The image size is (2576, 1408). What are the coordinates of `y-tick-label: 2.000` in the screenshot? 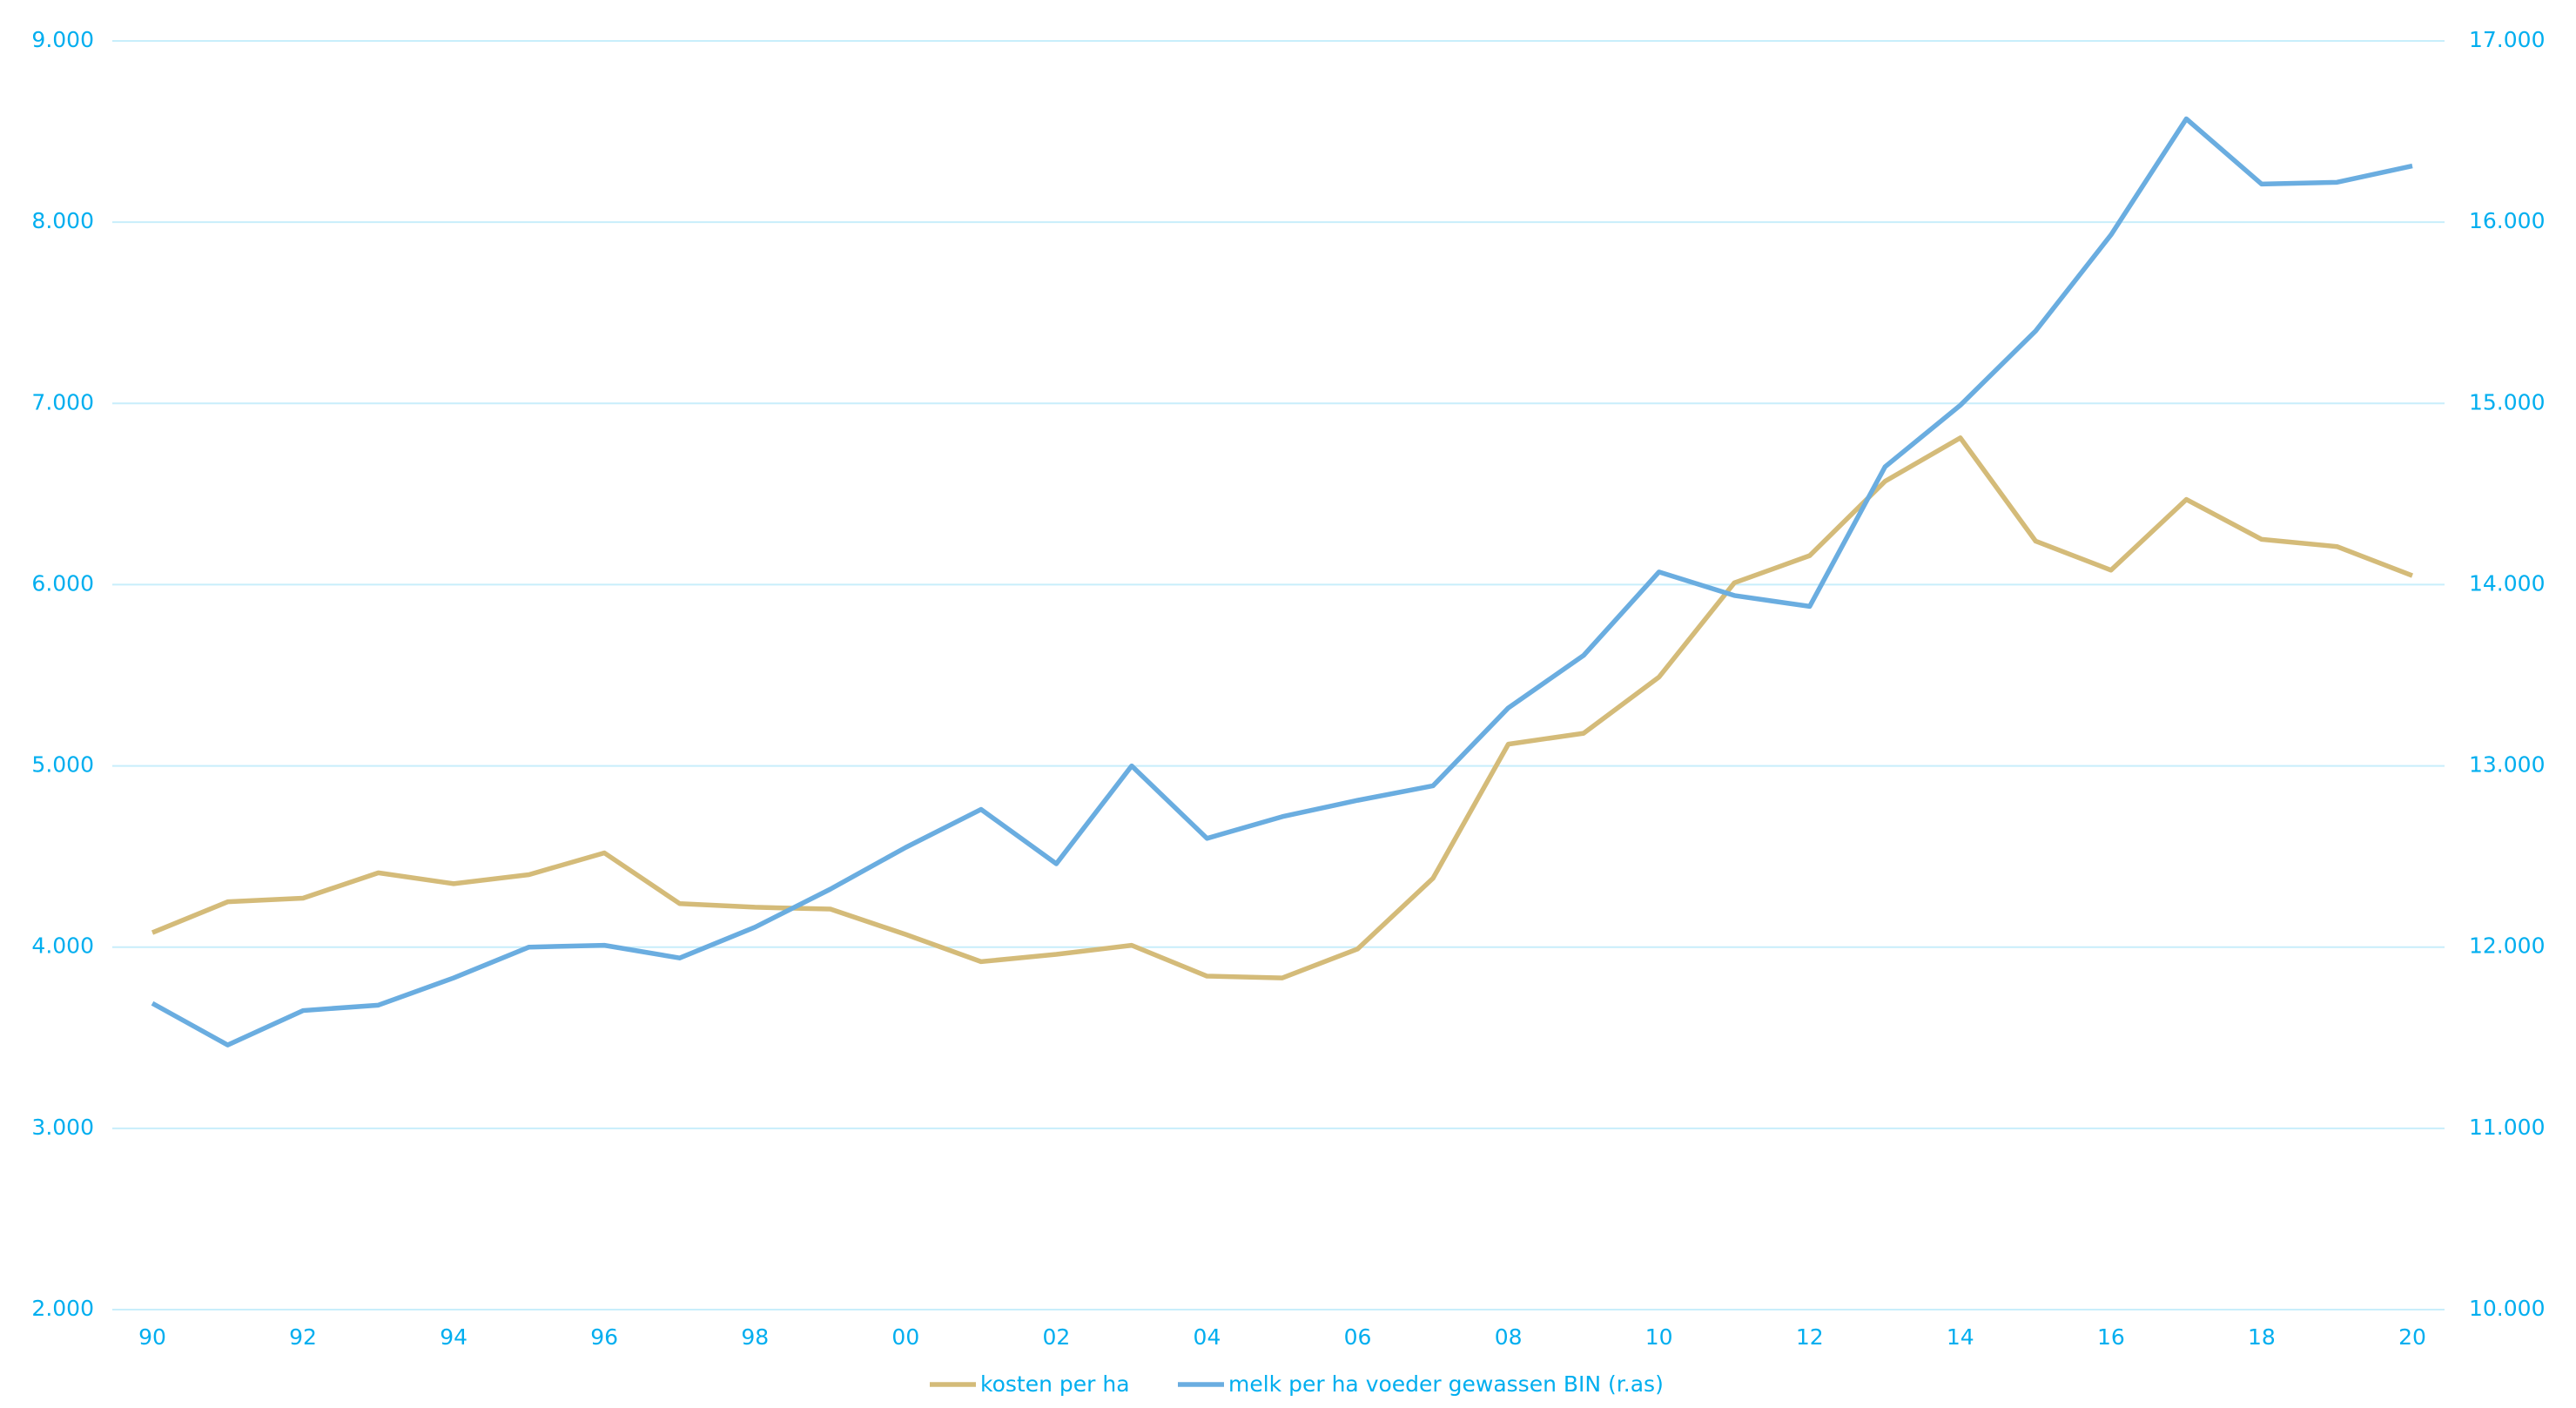 It's located at (62, 1308).